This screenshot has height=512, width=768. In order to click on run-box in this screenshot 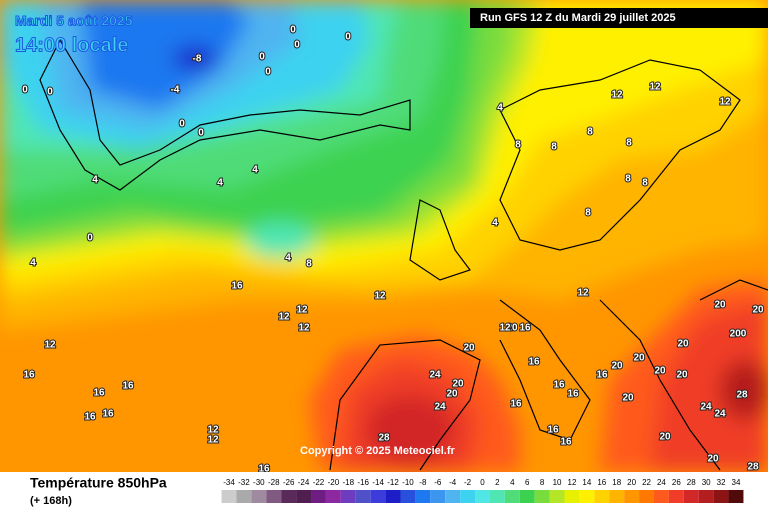, I will do `click(619, 18)`.